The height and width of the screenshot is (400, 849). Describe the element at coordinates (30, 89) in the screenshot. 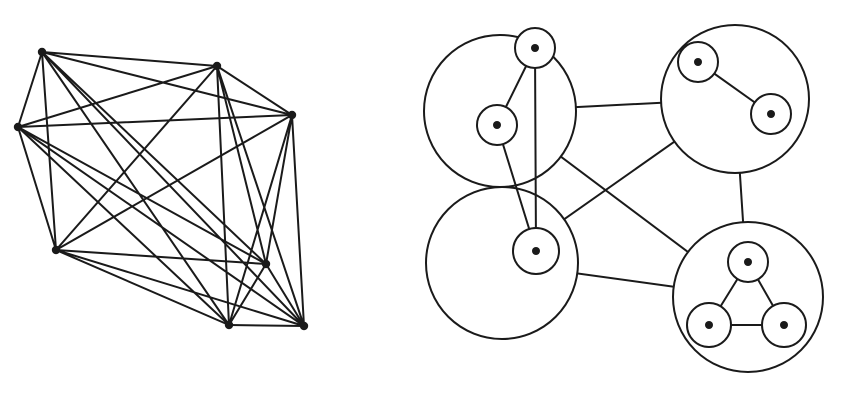

I see `edge-a-c` at that location.